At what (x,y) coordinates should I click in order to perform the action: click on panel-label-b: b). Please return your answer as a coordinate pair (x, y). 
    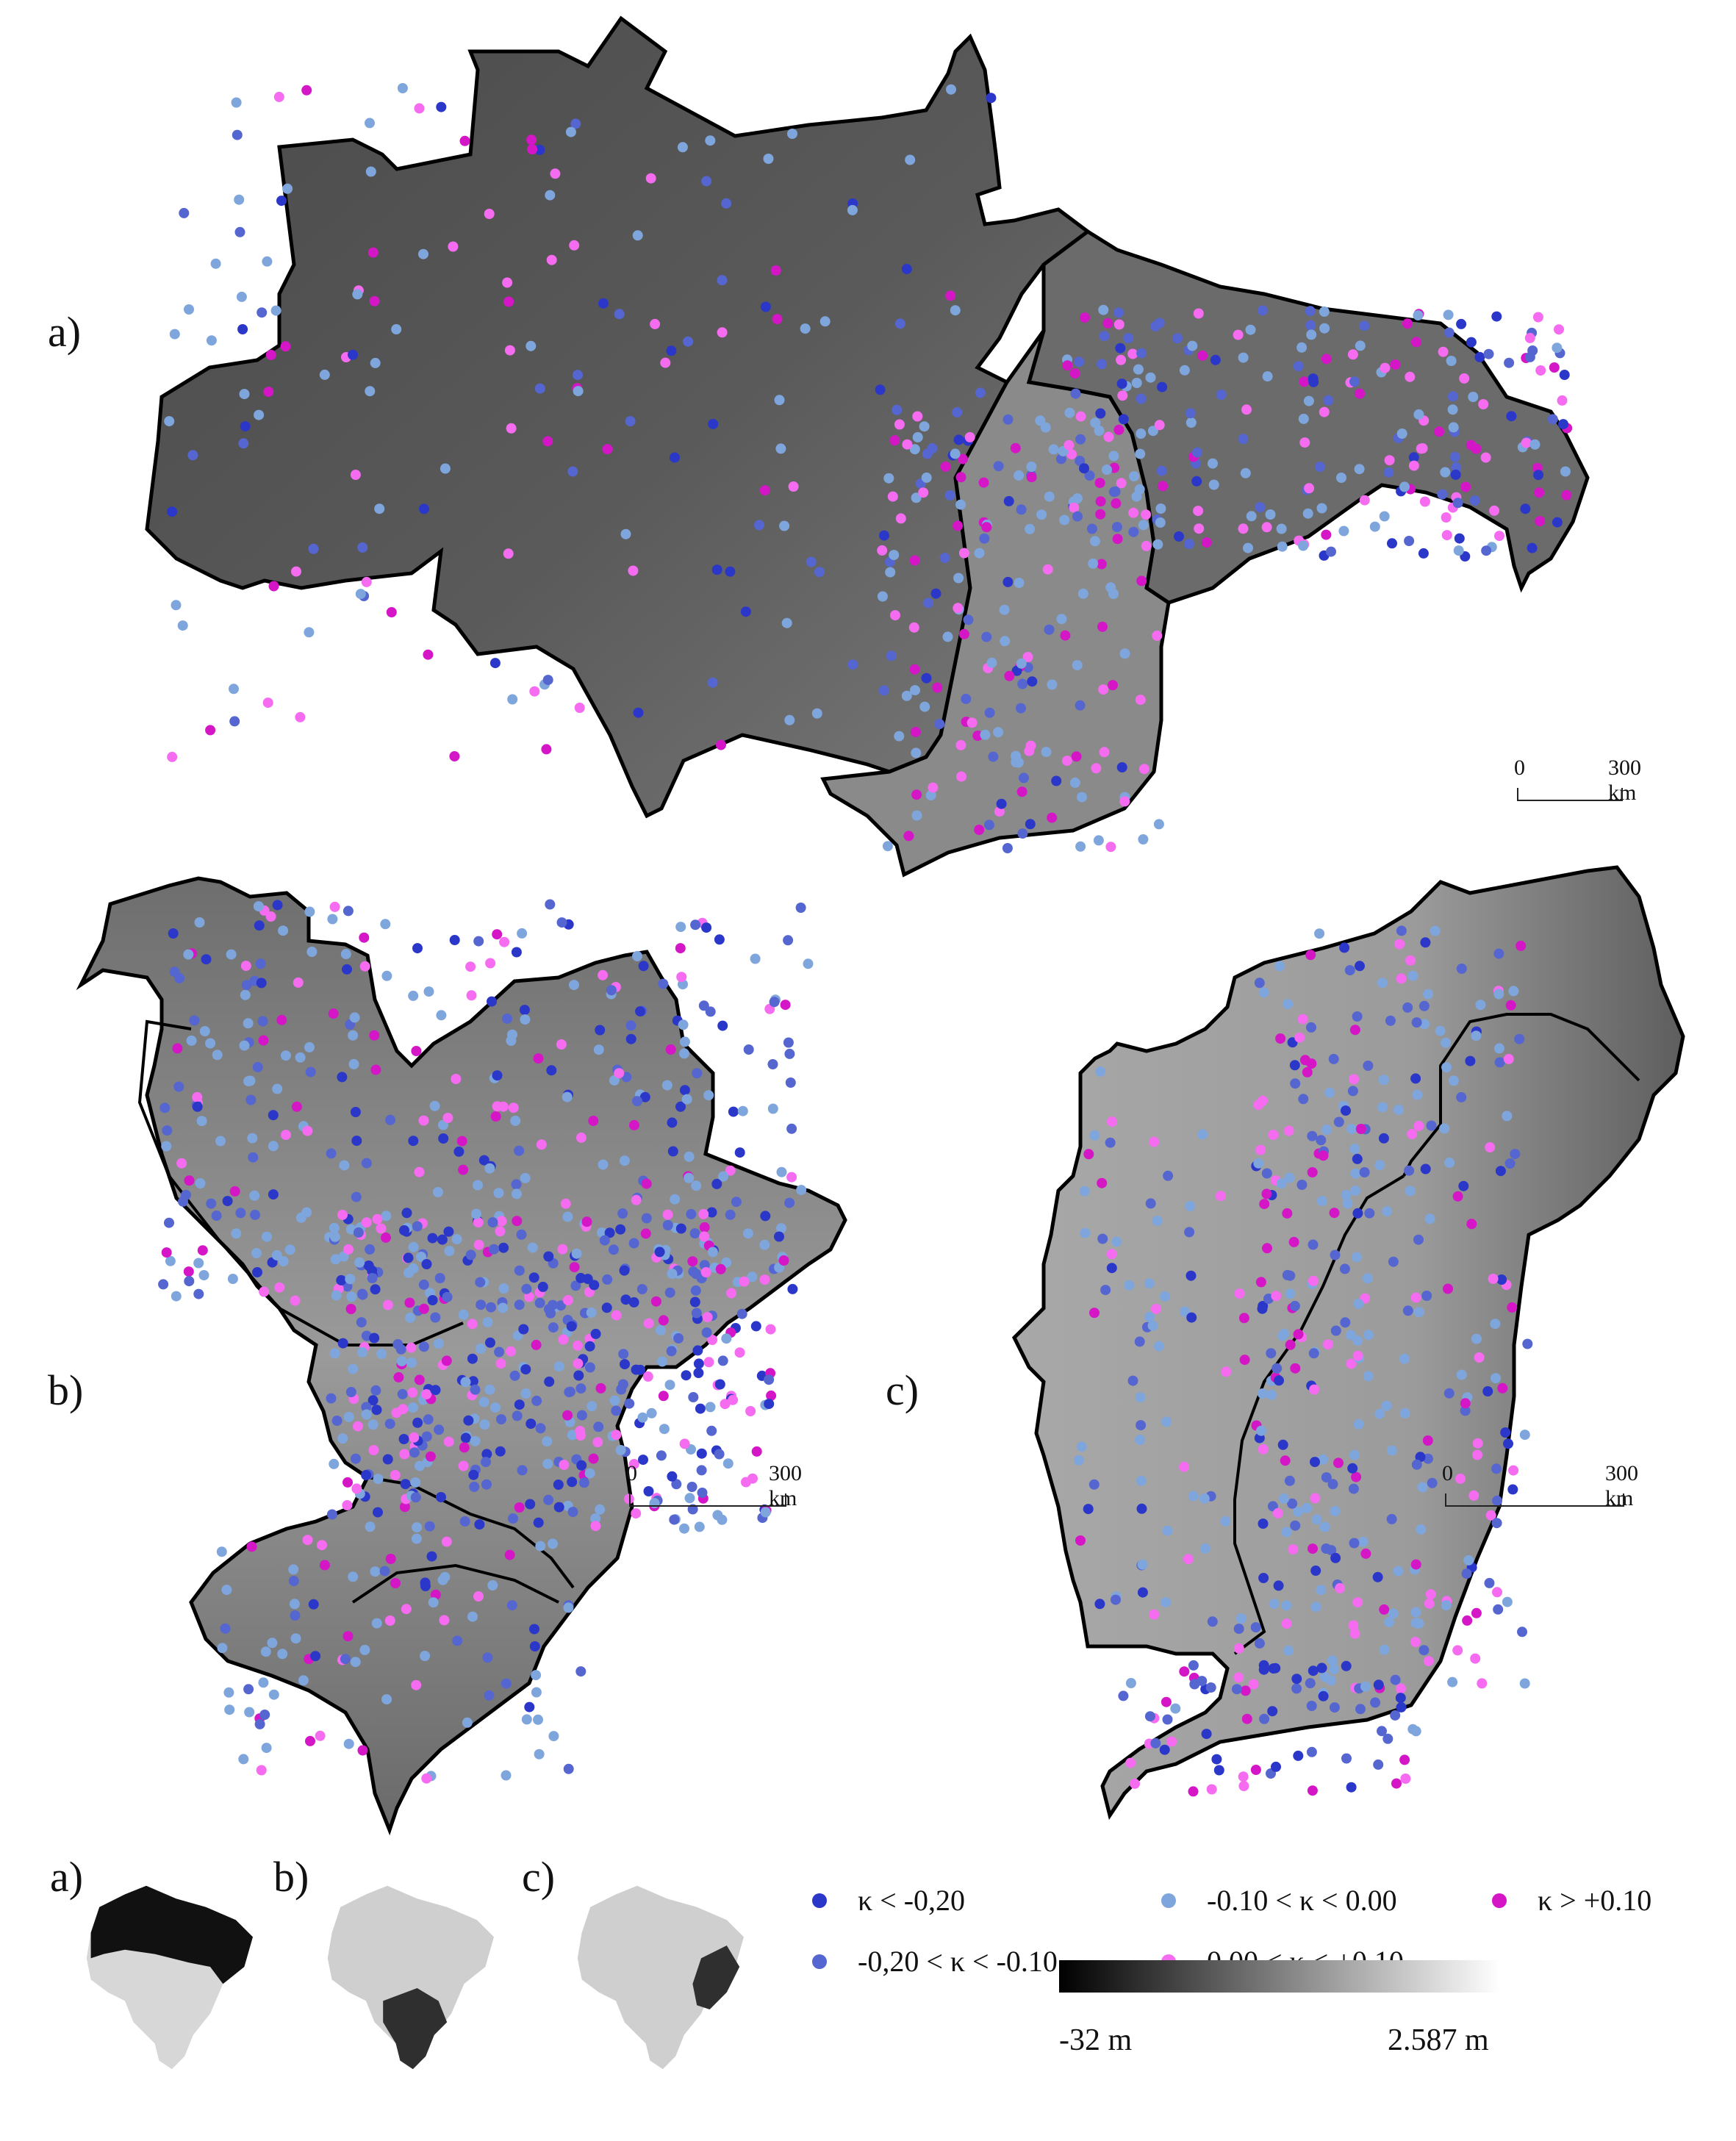
    Looking at the image, I should click on (66, 1390).